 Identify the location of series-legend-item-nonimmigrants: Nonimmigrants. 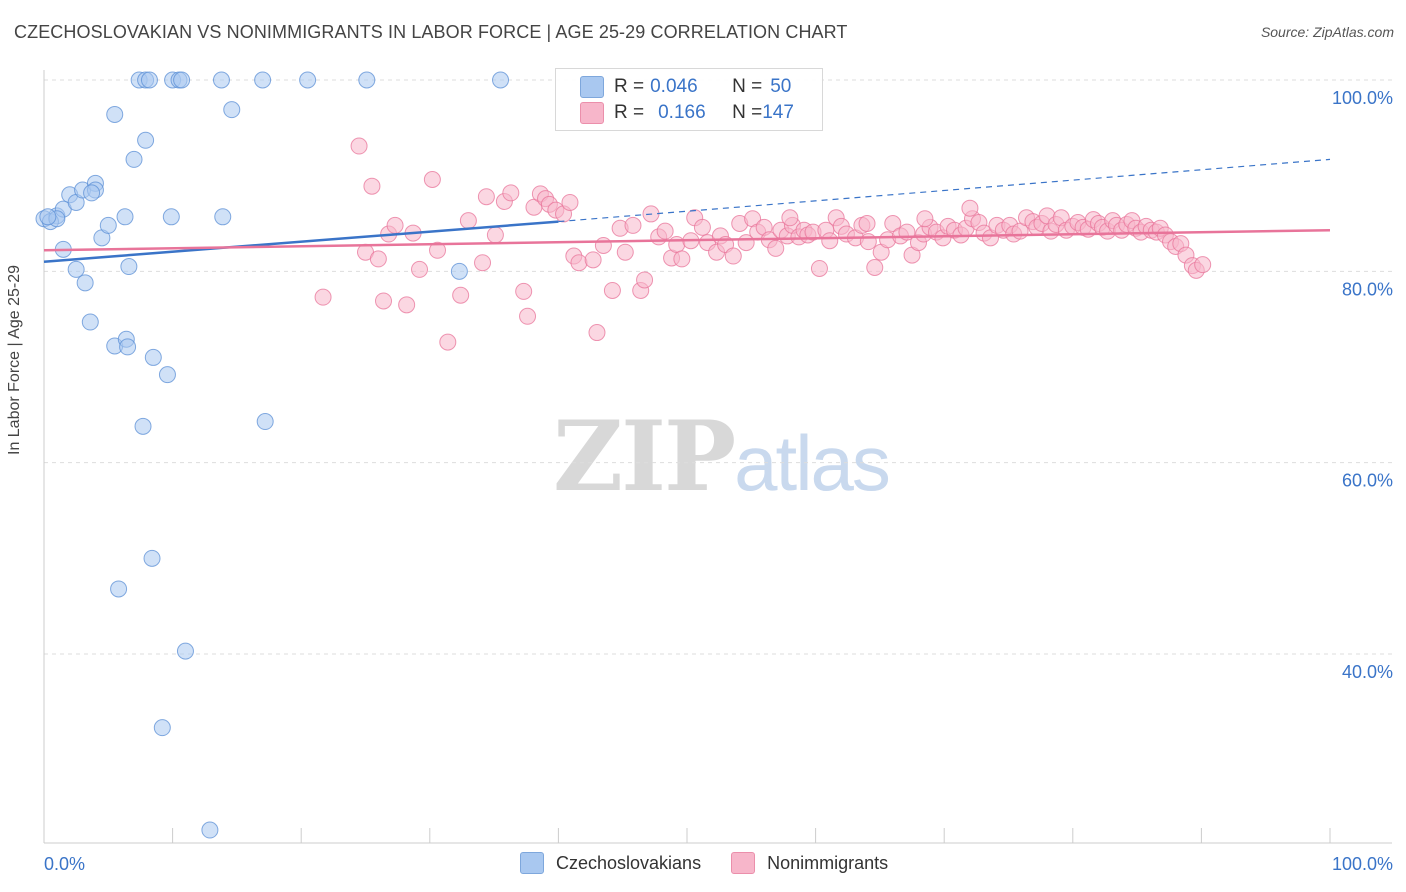
(809, 863).